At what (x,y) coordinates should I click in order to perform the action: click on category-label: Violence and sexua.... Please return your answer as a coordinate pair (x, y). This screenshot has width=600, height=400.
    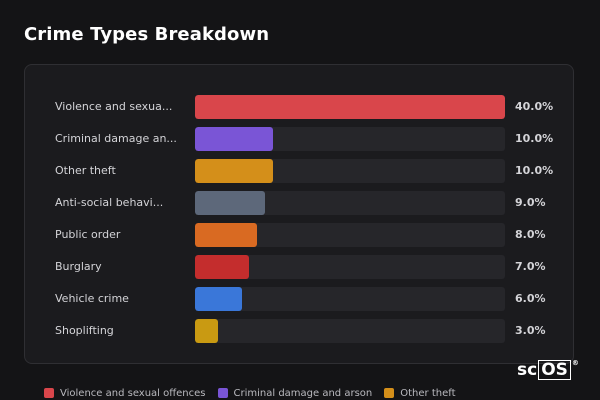
    Looking at the image, I should click on (114, 106).